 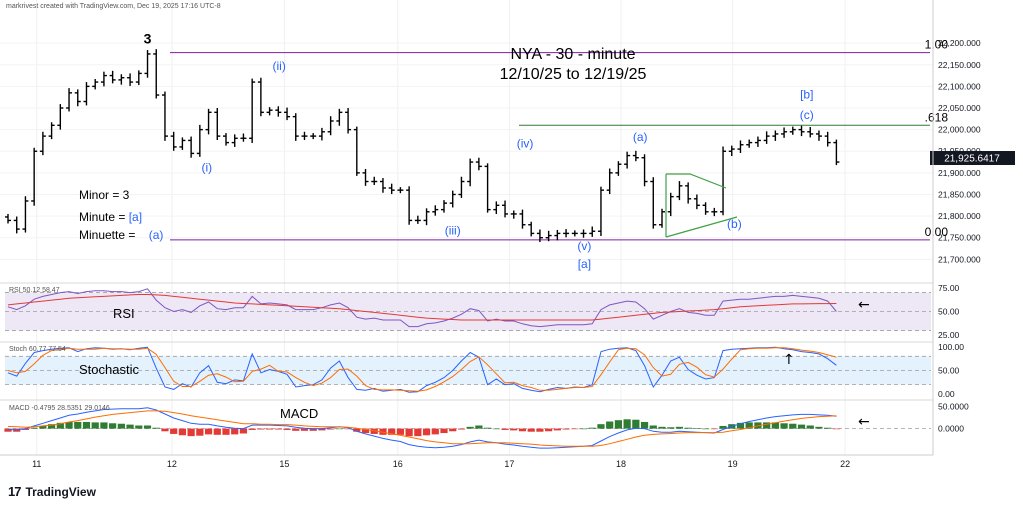 I want to click on wave-label: (v), so click(x=584, y=246).